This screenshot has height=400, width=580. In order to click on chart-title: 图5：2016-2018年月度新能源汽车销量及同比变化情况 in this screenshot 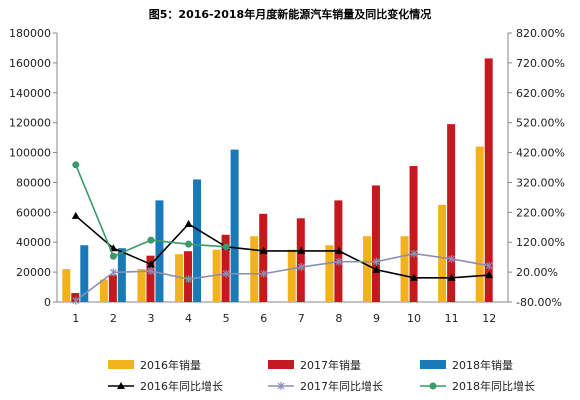, I will do `click(290, 14)`.